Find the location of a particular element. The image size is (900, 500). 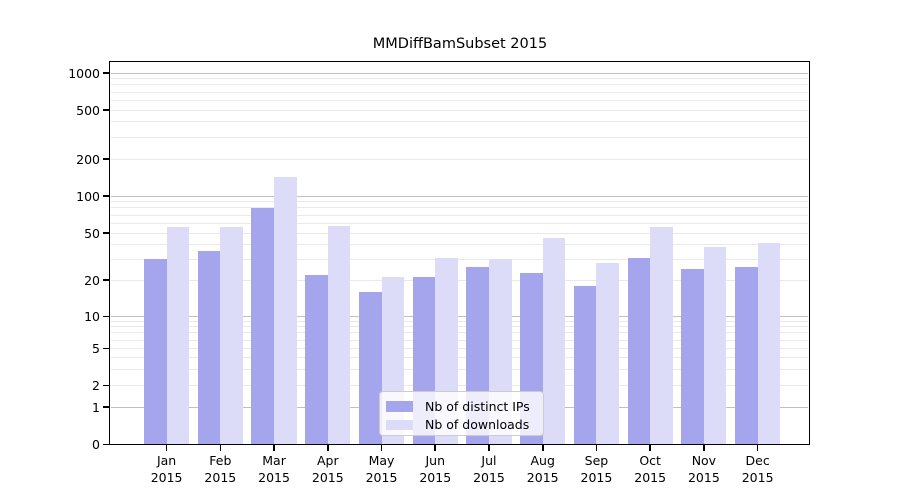

x-axis-tick-label-jun: Jun 2015 is located at coordinates (435, 469).